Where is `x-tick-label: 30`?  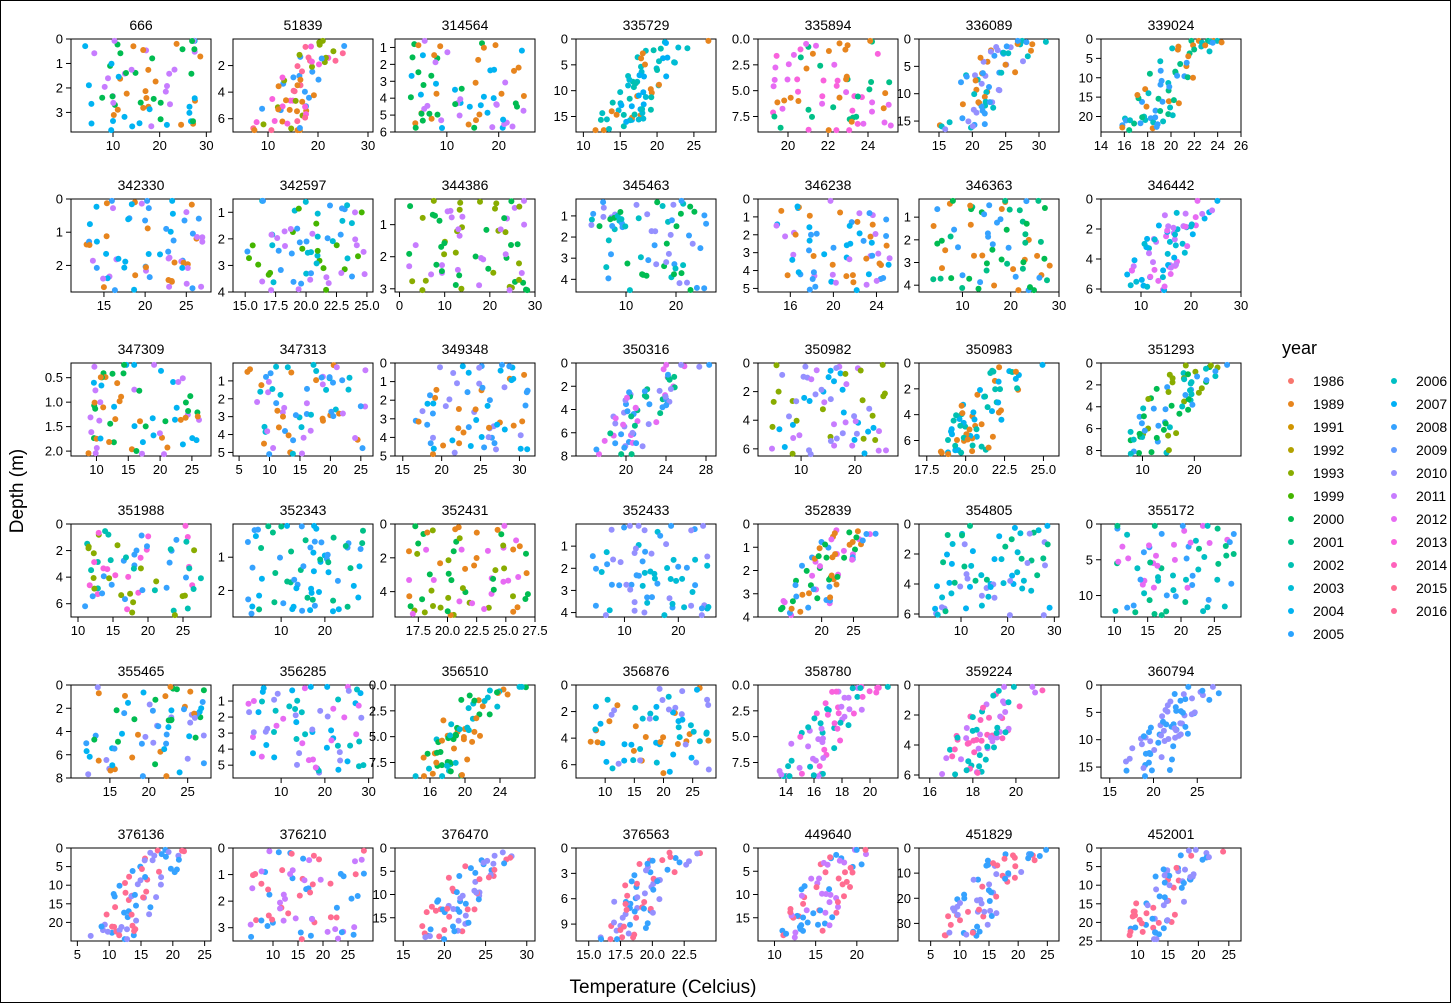
x-tick-label: 30 is located at coordinates (368, 791).